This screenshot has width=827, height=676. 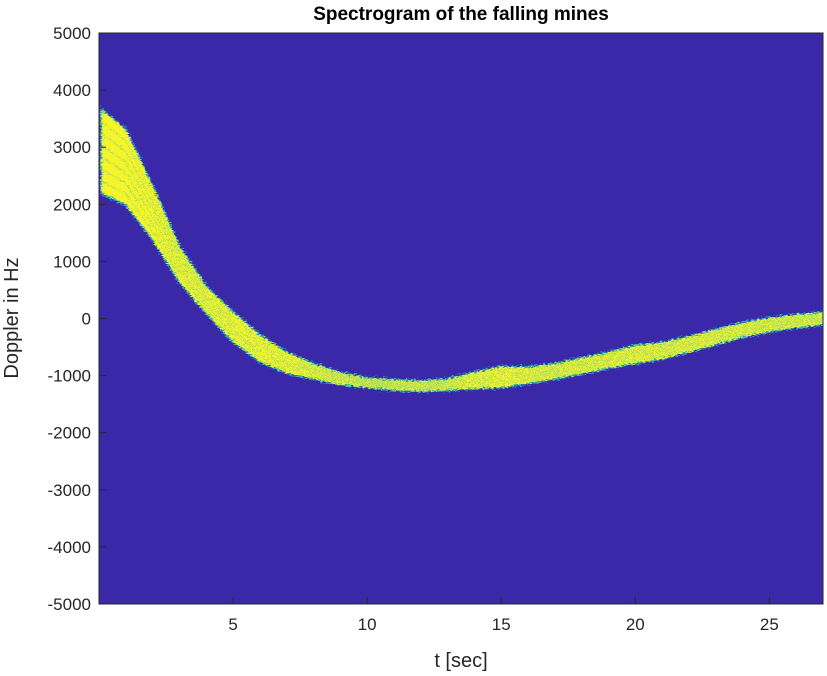 What do you see at coordinates (501, 624) in the screenshot?
I see `x-tick-label: 15` at bounding box center [501, 624].